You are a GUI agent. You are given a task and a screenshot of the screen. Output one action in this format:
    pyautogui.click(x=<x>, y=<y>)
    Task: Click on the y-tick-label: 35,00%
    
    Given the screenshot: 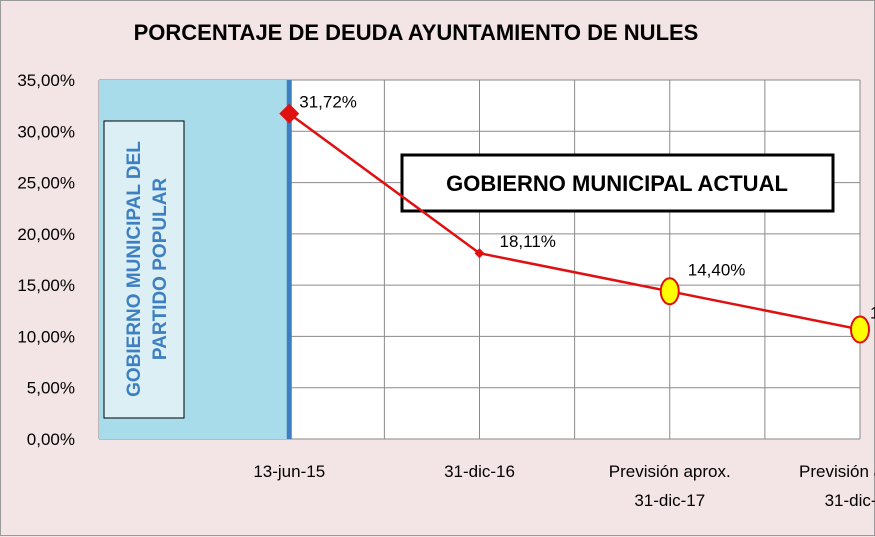 What is the action you would take?
    pyautogui.click(x=46, y=80)
    